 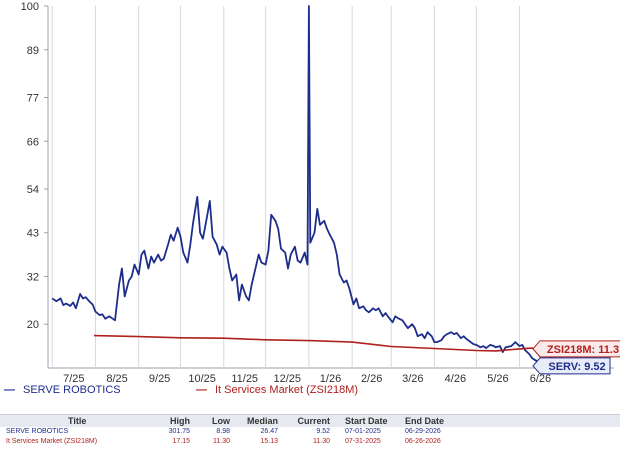 What do you see at coordinates (33, 190) in the screenshot?
I see `y-tick-label: 54` at bounding box center [33, 190].